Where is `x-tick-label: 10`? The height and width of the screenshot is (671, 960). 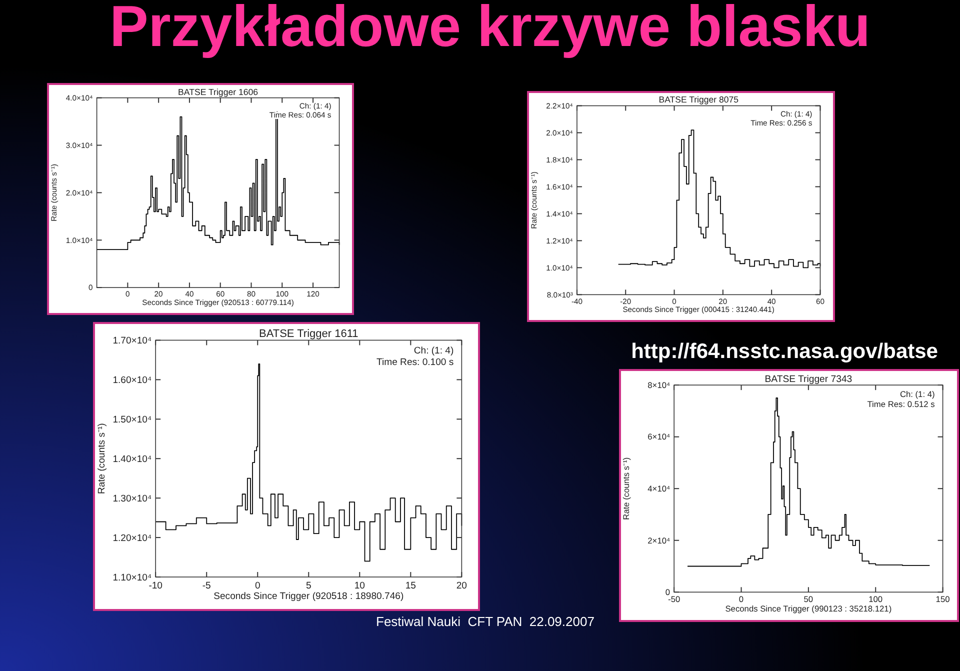 x-tick-label: 10 is located at coordinates (359, 586).